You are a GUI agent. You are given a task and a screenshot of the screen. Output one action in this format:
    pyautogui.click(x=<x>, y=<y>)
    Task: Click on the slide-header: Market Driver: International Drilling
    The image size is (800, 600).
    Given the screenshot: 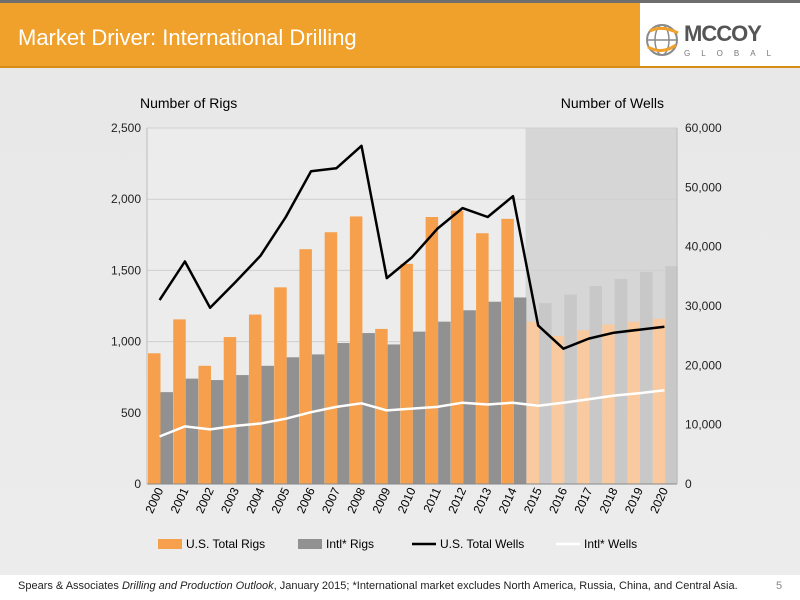 What is the action you would take?
    pyautogui.click(x=320, y=34)
    